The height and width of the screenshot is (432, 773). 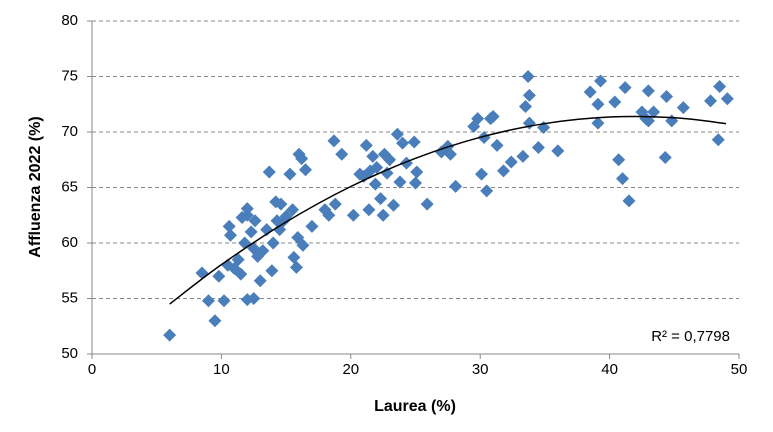 What do you see at coordinates (69, 353) in the screenshot?
I see `y-tick-label: 50` at bounding box center [69, 353].